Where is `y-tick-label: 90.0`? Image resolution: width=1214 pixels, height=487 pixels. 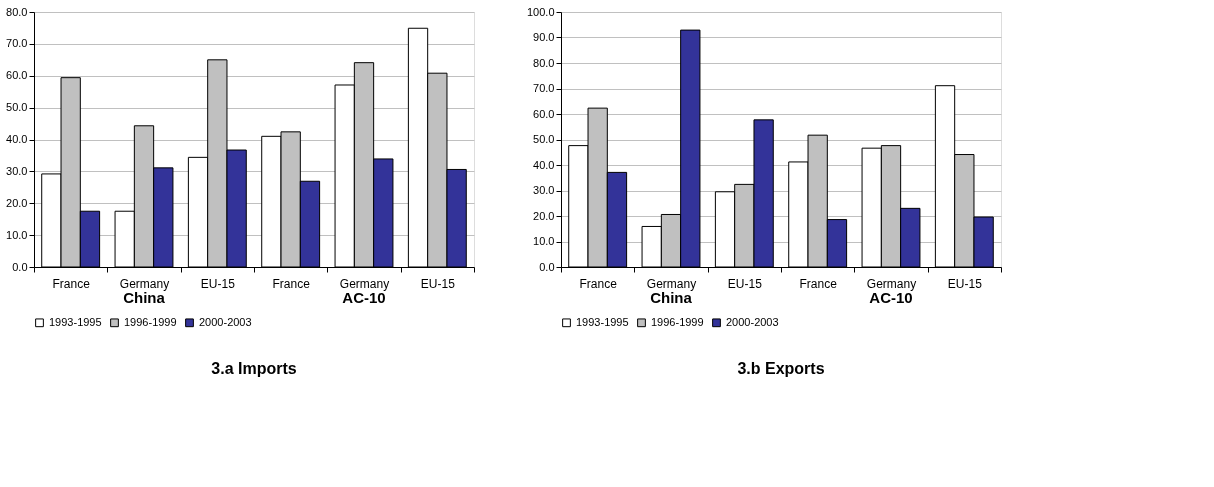
y-tick-label: 90.0 is located at coordinates (544, 37).